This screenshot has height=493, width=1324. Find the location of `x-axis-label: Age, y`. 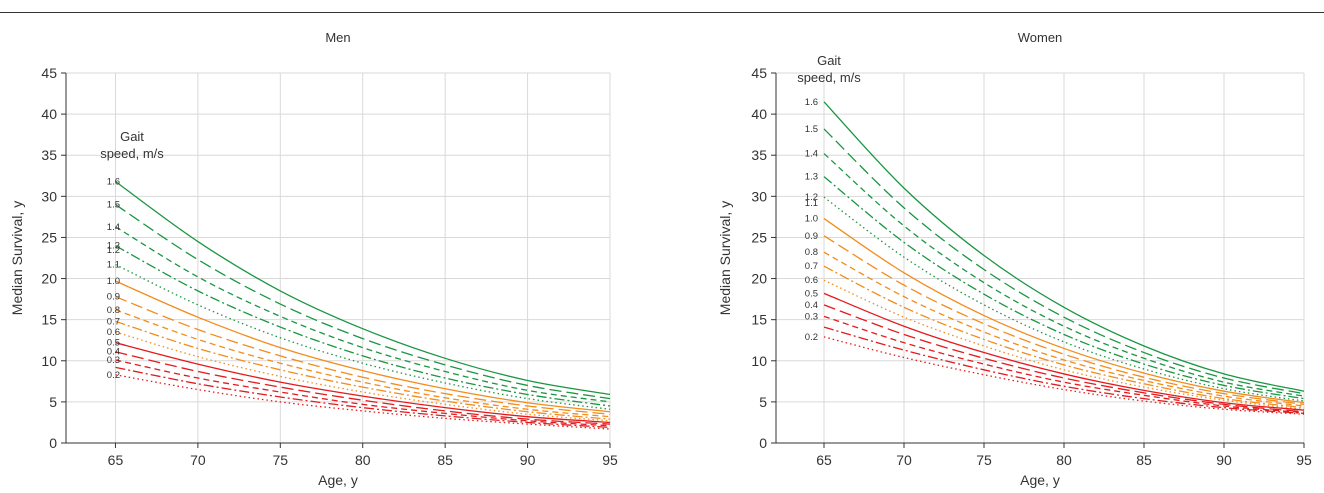

x-axis-label: Age, y is located at coordinates (1040, 480).